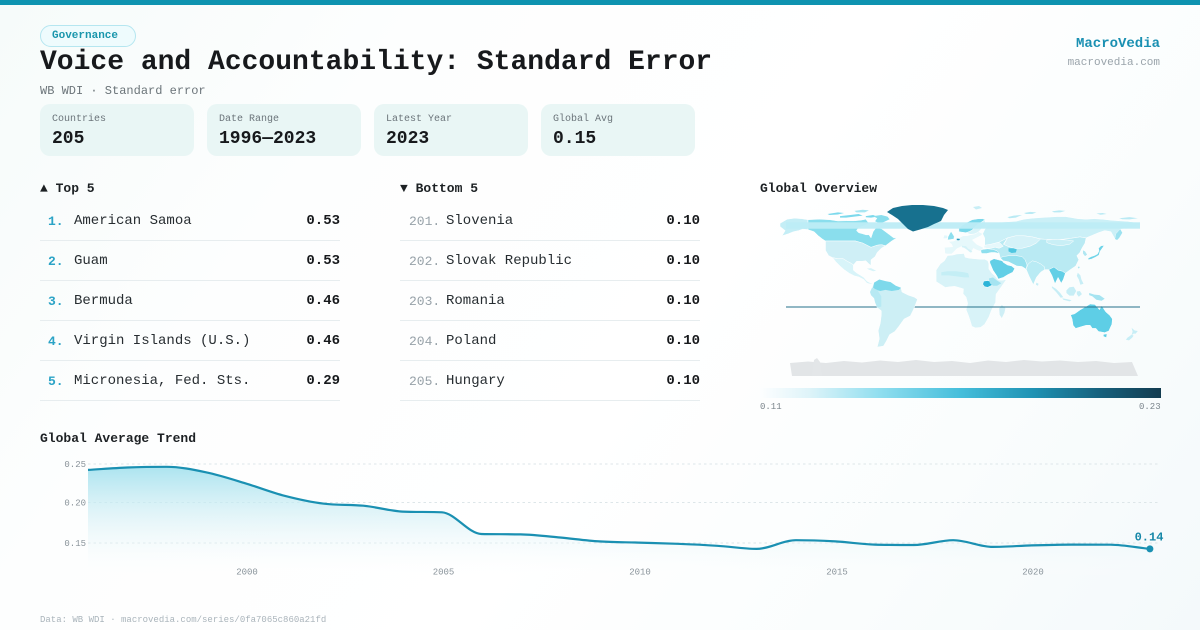  Describe the element at coordinates (75, 544) in the screenshot. I see `svg-text: 0.15` at that location.